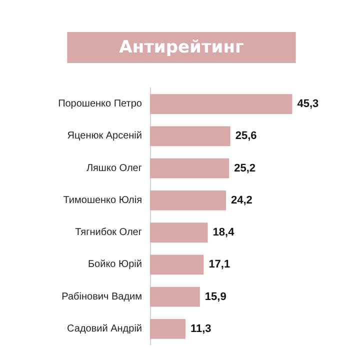  What do you see at coordinates (241, 200) in the screenshot?
I see `data-label: 24,2` at bounding box center [241, 200].